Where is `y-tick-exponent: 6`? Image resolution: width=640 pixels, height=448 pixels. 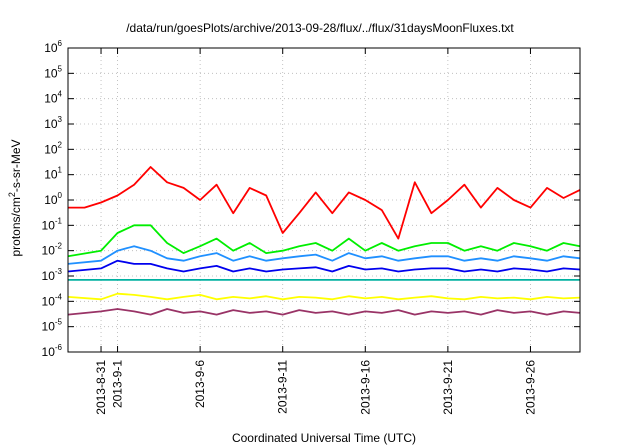 y-tick-exponent: 6 is located at coordinates (60, 43).